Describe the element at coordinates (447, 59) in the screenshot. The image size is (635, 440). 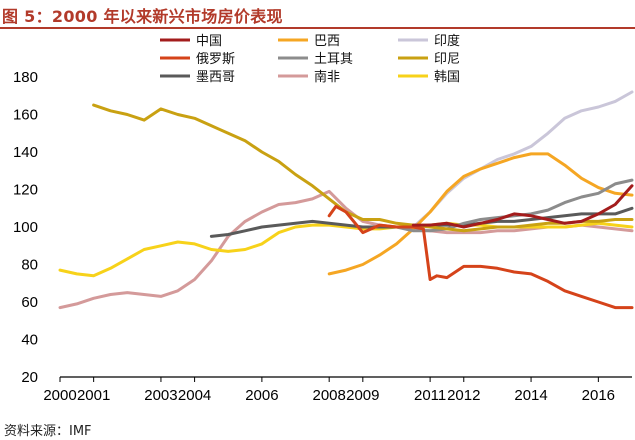
I see `legend-label: 印尼` at that location.